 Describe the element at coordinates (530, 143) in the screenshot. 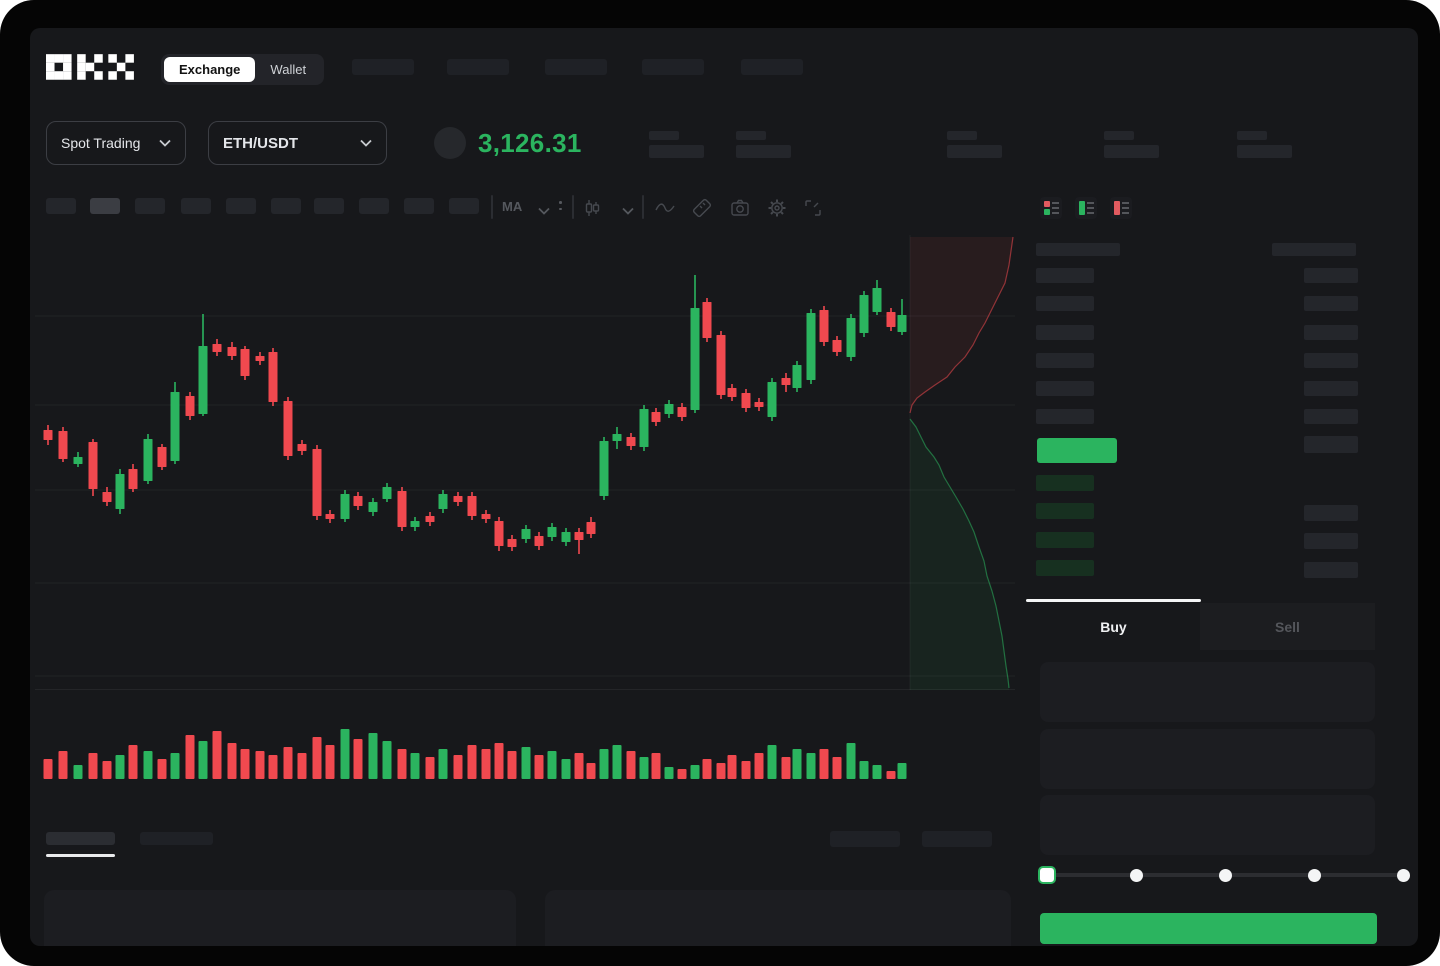

I see `last-price: 3,126.31` at that location.